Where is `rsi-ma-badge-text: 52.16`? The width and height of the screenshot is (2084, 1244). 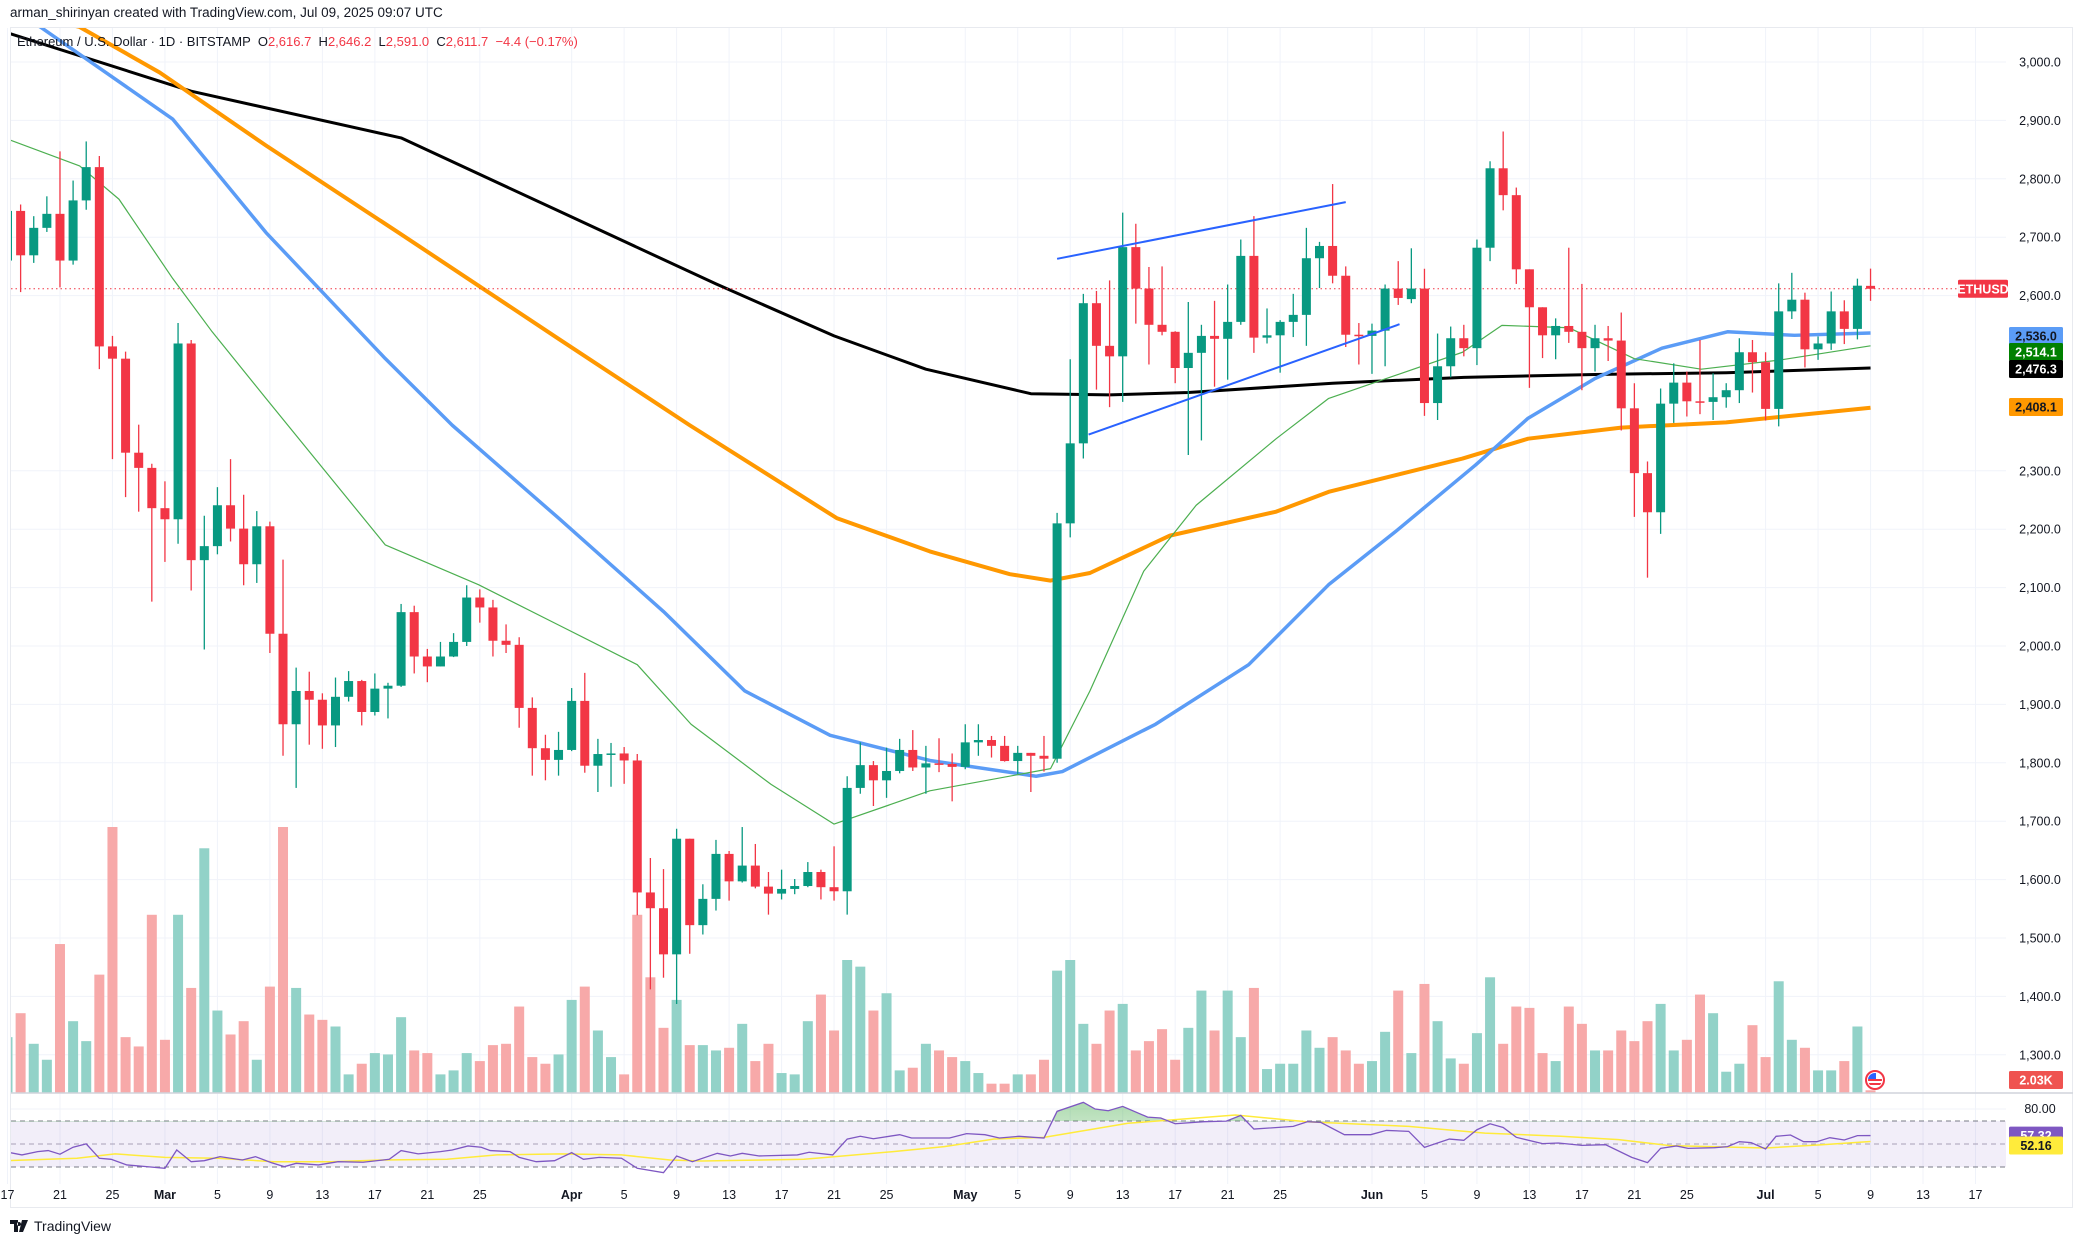 rsi-ma-badge-text: 52.16 is located at coordinates (2035, 1146).